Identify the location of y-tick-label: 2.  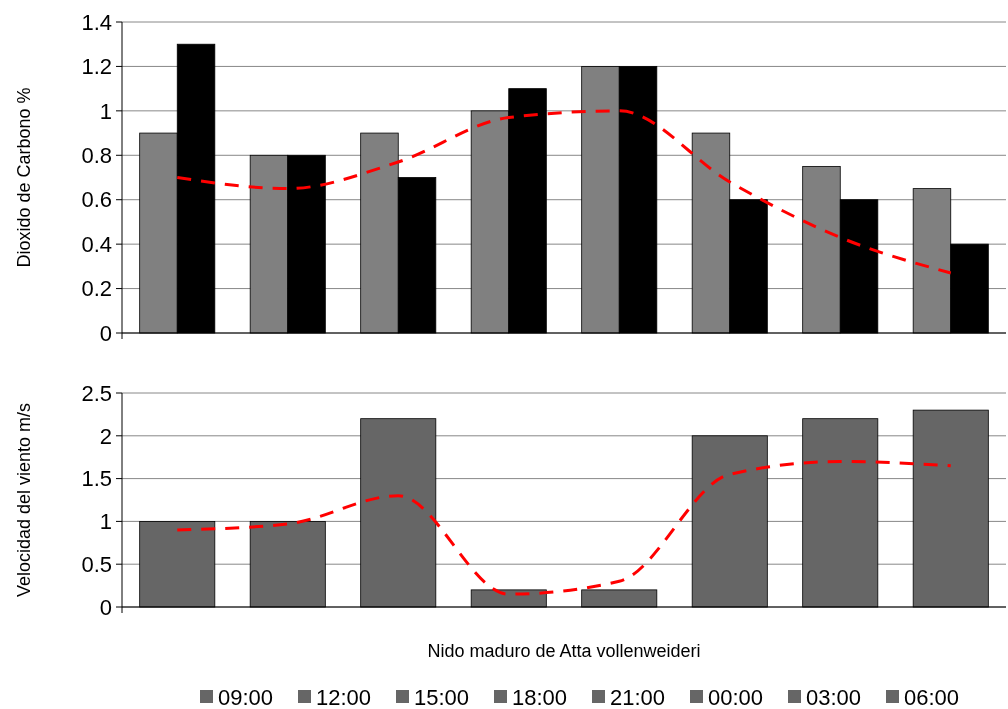
(105, 436).